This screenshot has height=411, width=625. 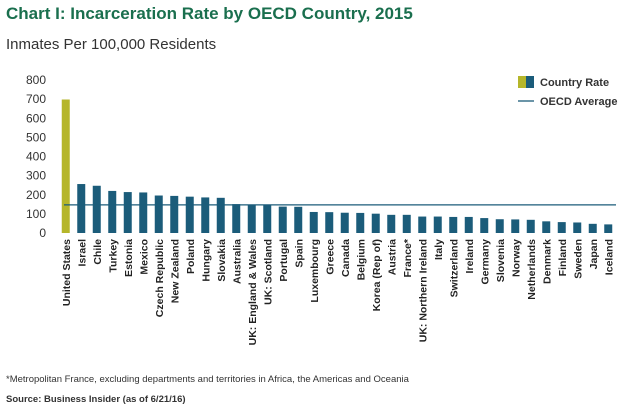 What do you see at coordinates (65, 166) in the screenshot?
I see `bar-united-states` at bounding box center [65, 166].